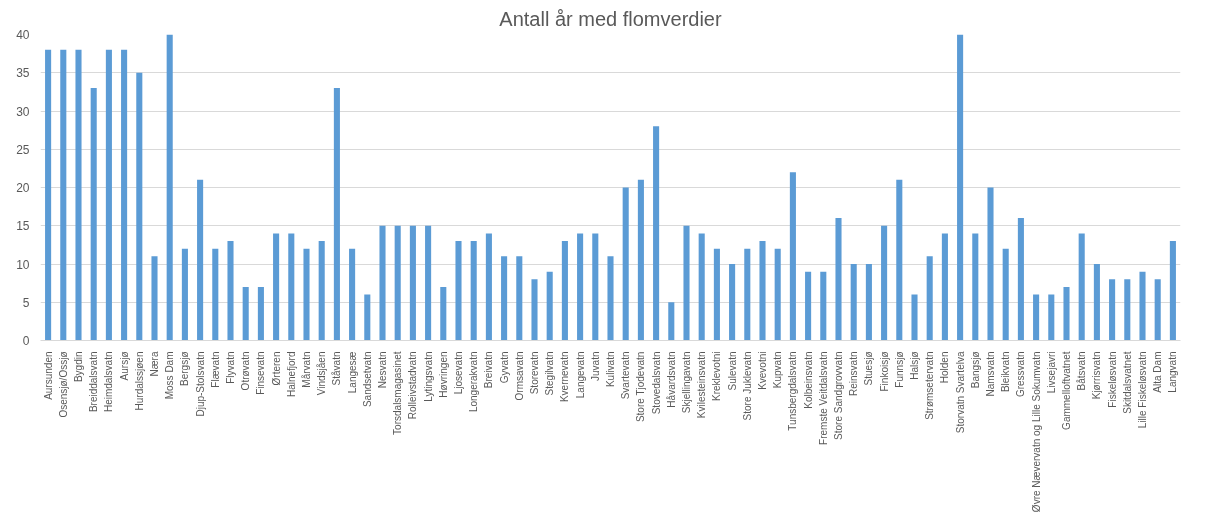 Image resolution: width=1212 pixels, height=520 pixels. I want to click on x-tick-label: Langvatn, so click(1173, 372).